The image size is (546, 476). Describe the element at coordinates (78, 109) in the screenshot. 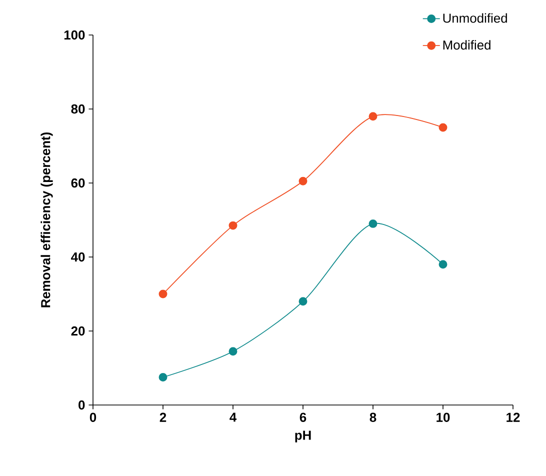

I see `y-tick-label: 80` at that location.